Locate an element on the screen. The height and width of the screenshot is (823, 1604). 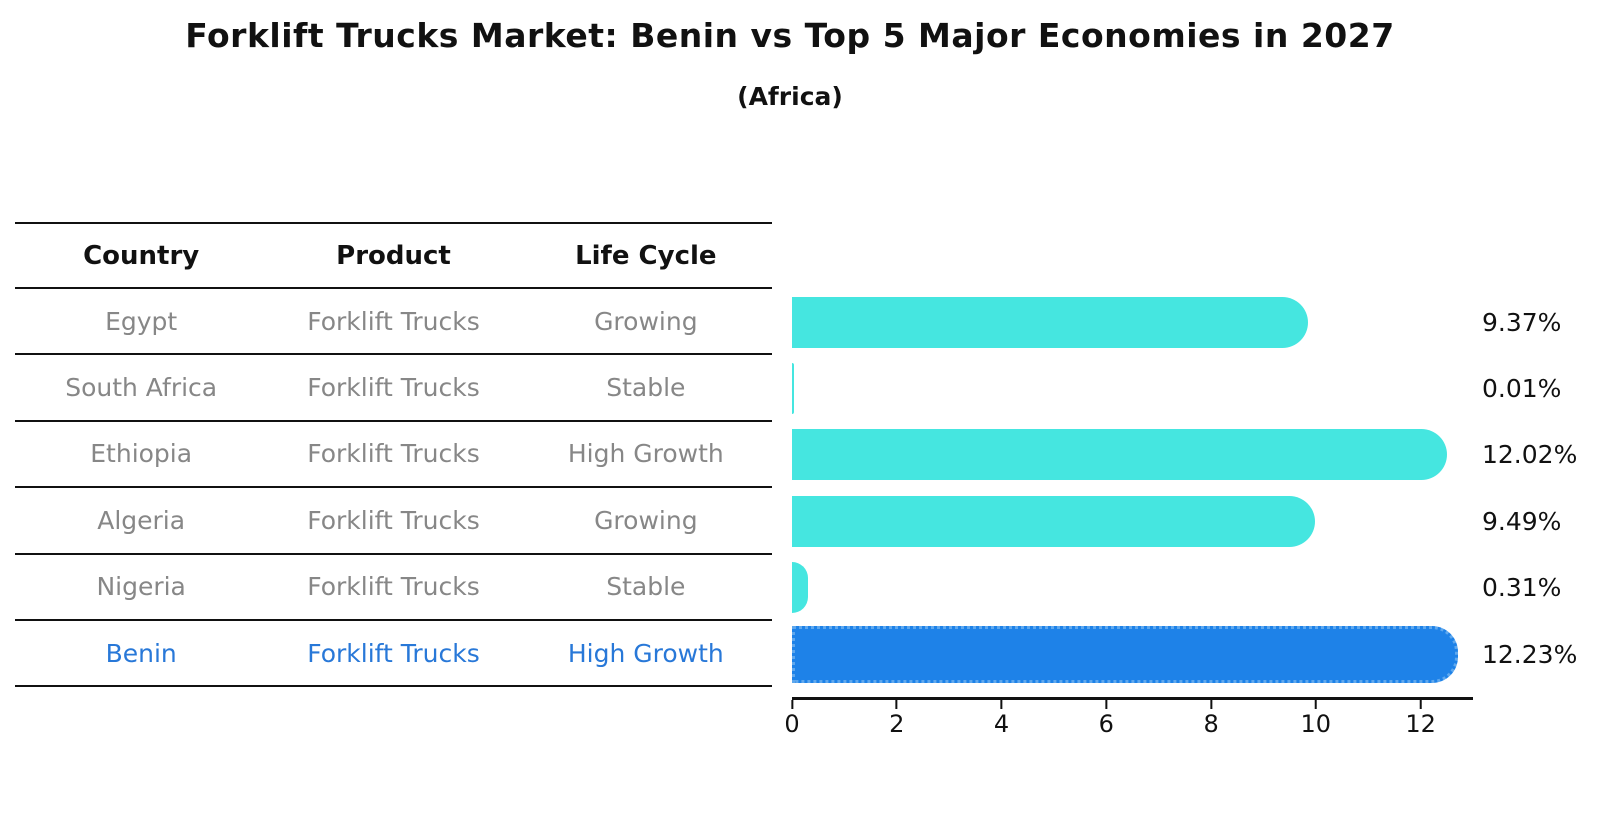
table-row: Ethiopia Forklift Trucks High Growth is located at coordinates (393, 455).